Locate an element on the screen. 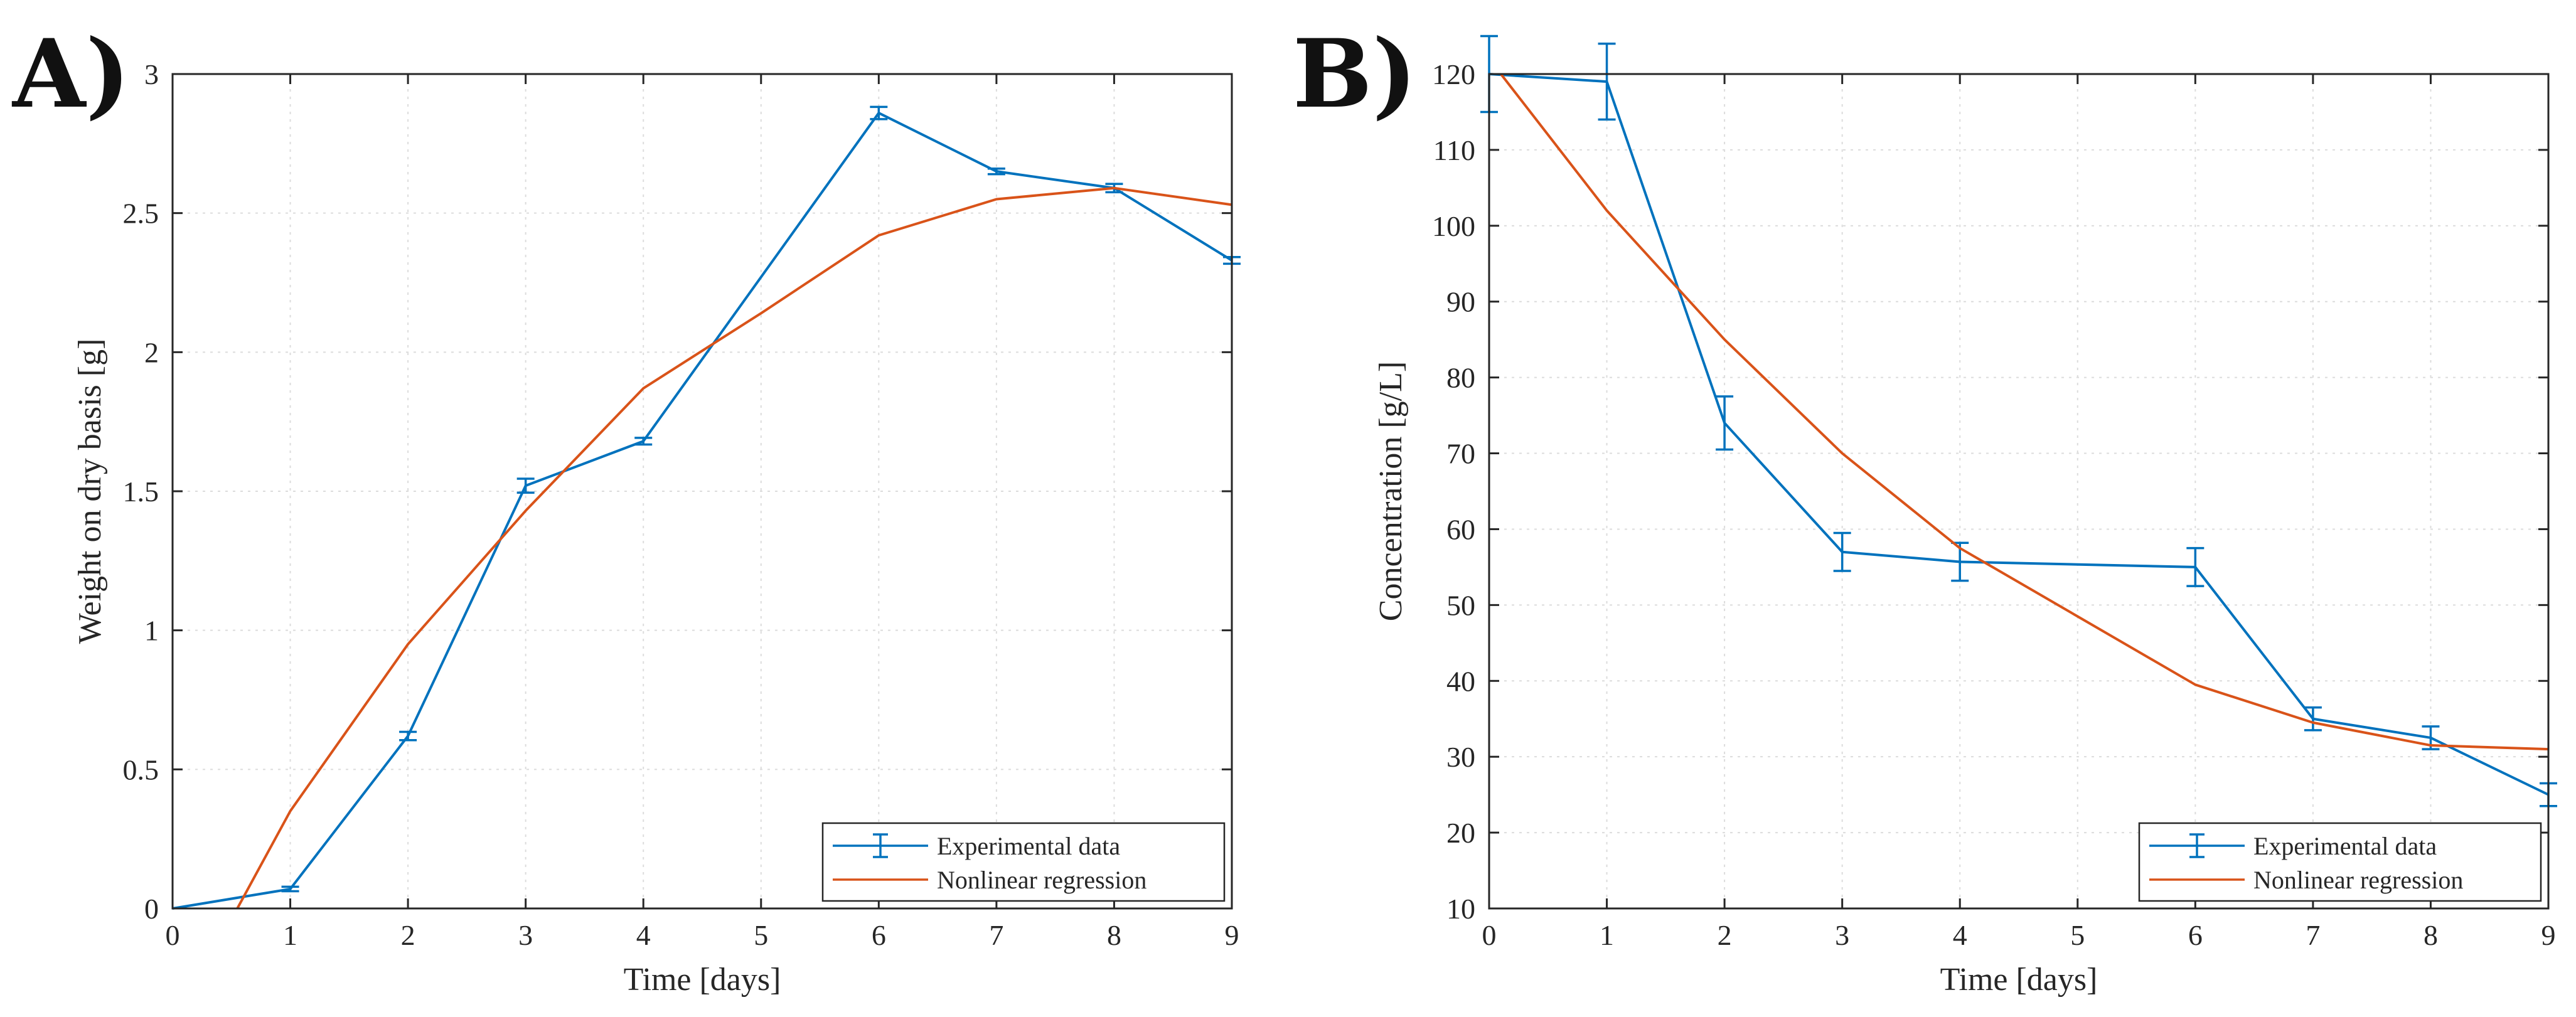 This screenshot has height=1017, width=2576. panel-a-y-axis-label: Weight on dry basis [g] is located at coordinates (90, 492).